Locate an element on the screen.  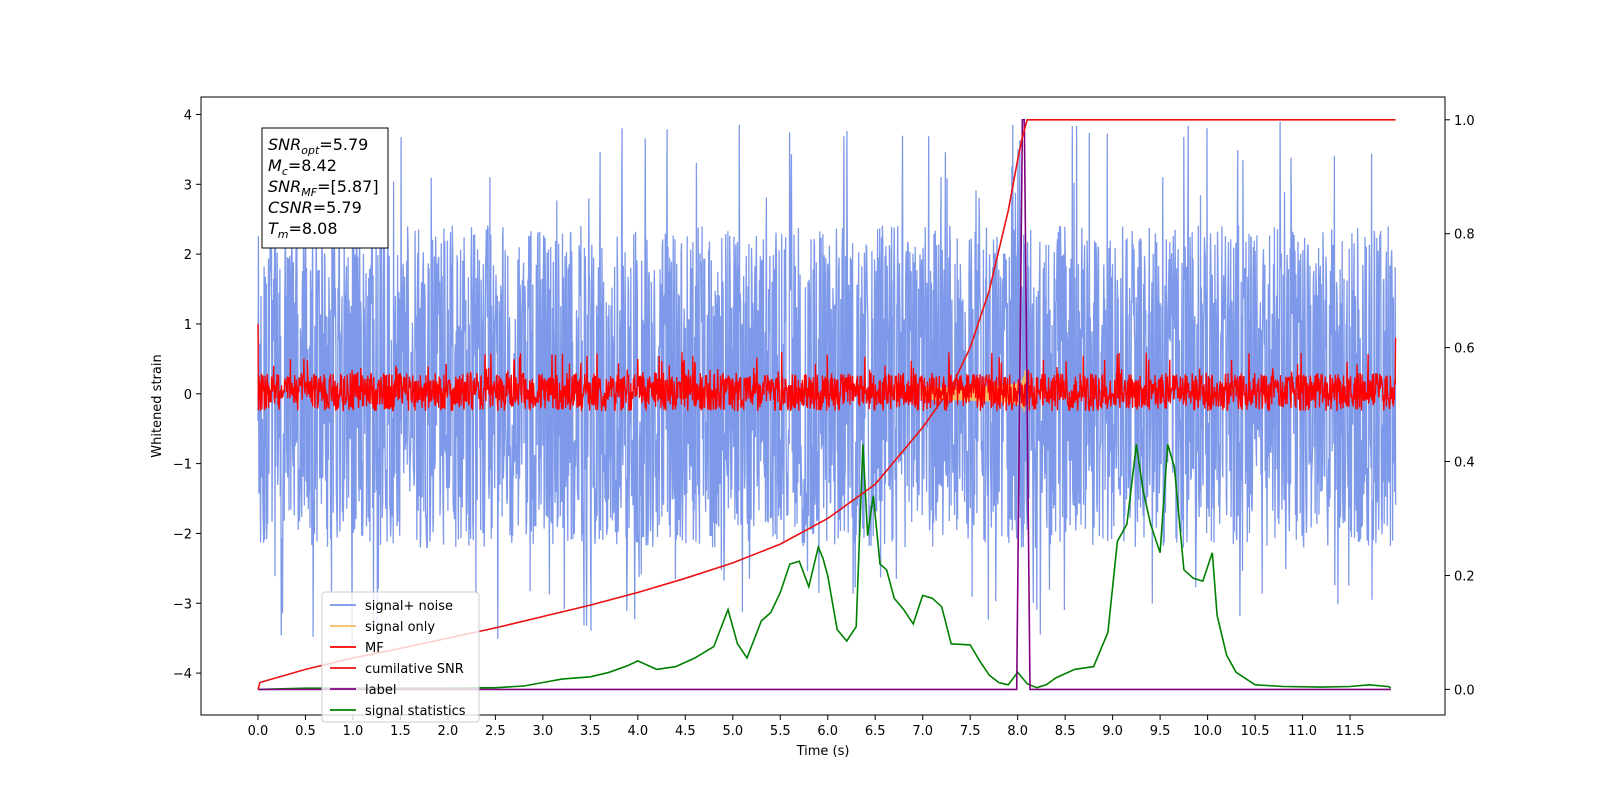
x-axis-label: Time (s) is located at coordinates (823, 751).